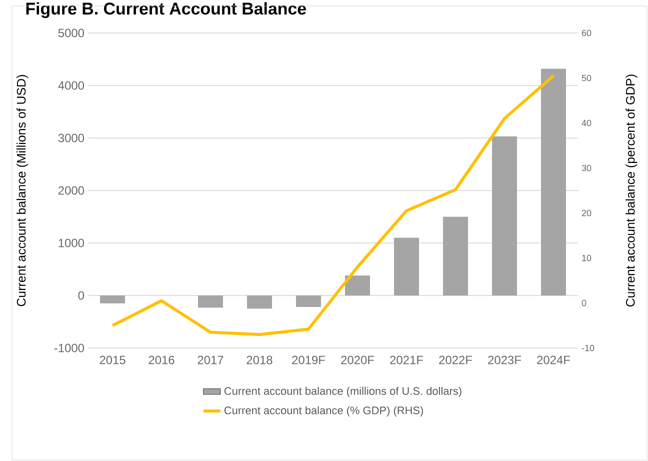 The width and height of the screenshot is (648, 461). I want to click on y-tick-label: 4000, so click(71, 85).